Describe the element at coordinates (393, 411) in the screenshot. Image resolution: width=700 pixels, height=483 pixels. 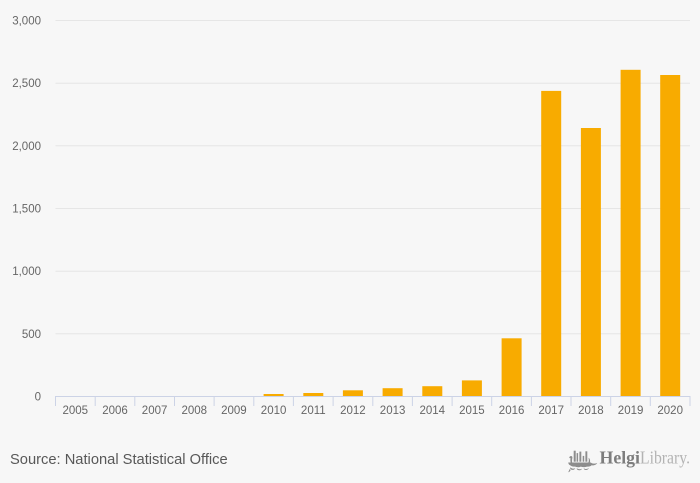
I see `svg-text: 2013` at that location.